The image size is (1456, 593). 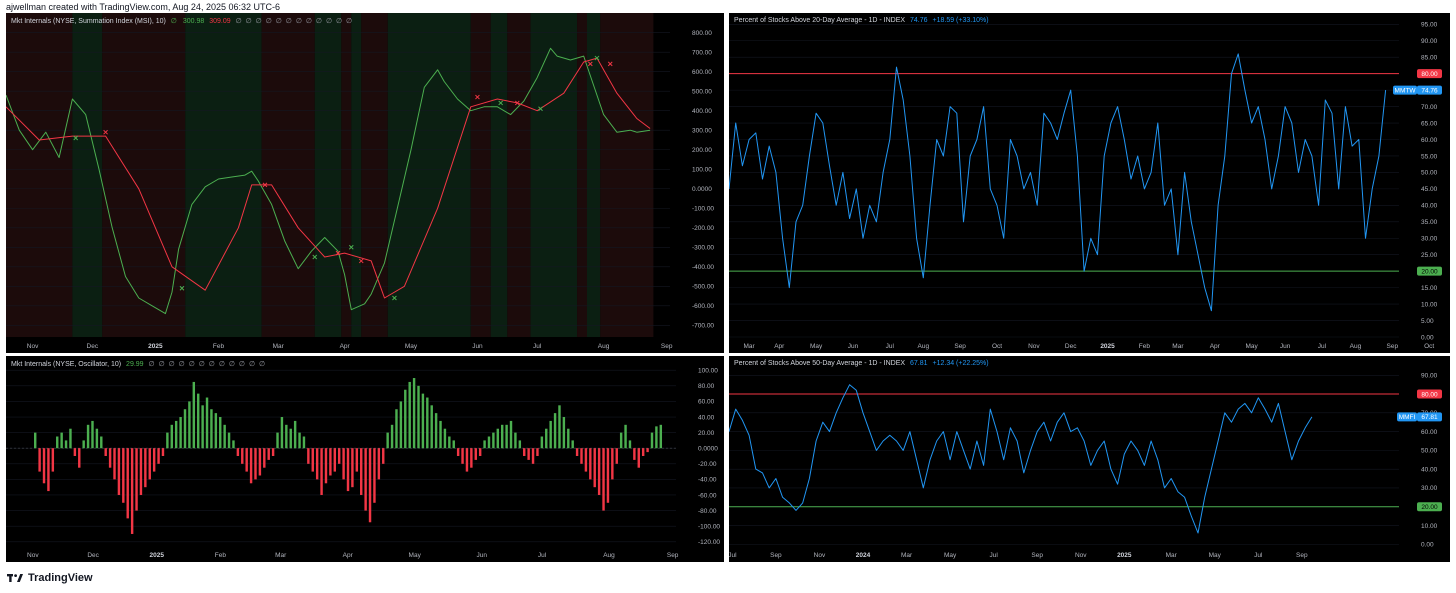 I want to click on osc-y-tick: -40.00, so click(x=707, y=480).